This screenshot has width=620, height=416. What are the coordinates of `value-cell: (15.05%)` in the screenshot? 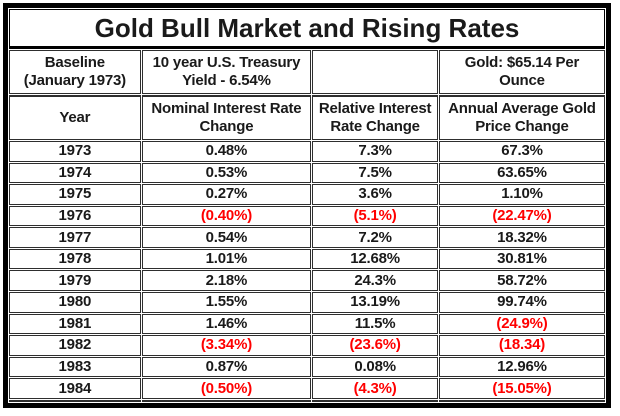 It's located at (521, 388).